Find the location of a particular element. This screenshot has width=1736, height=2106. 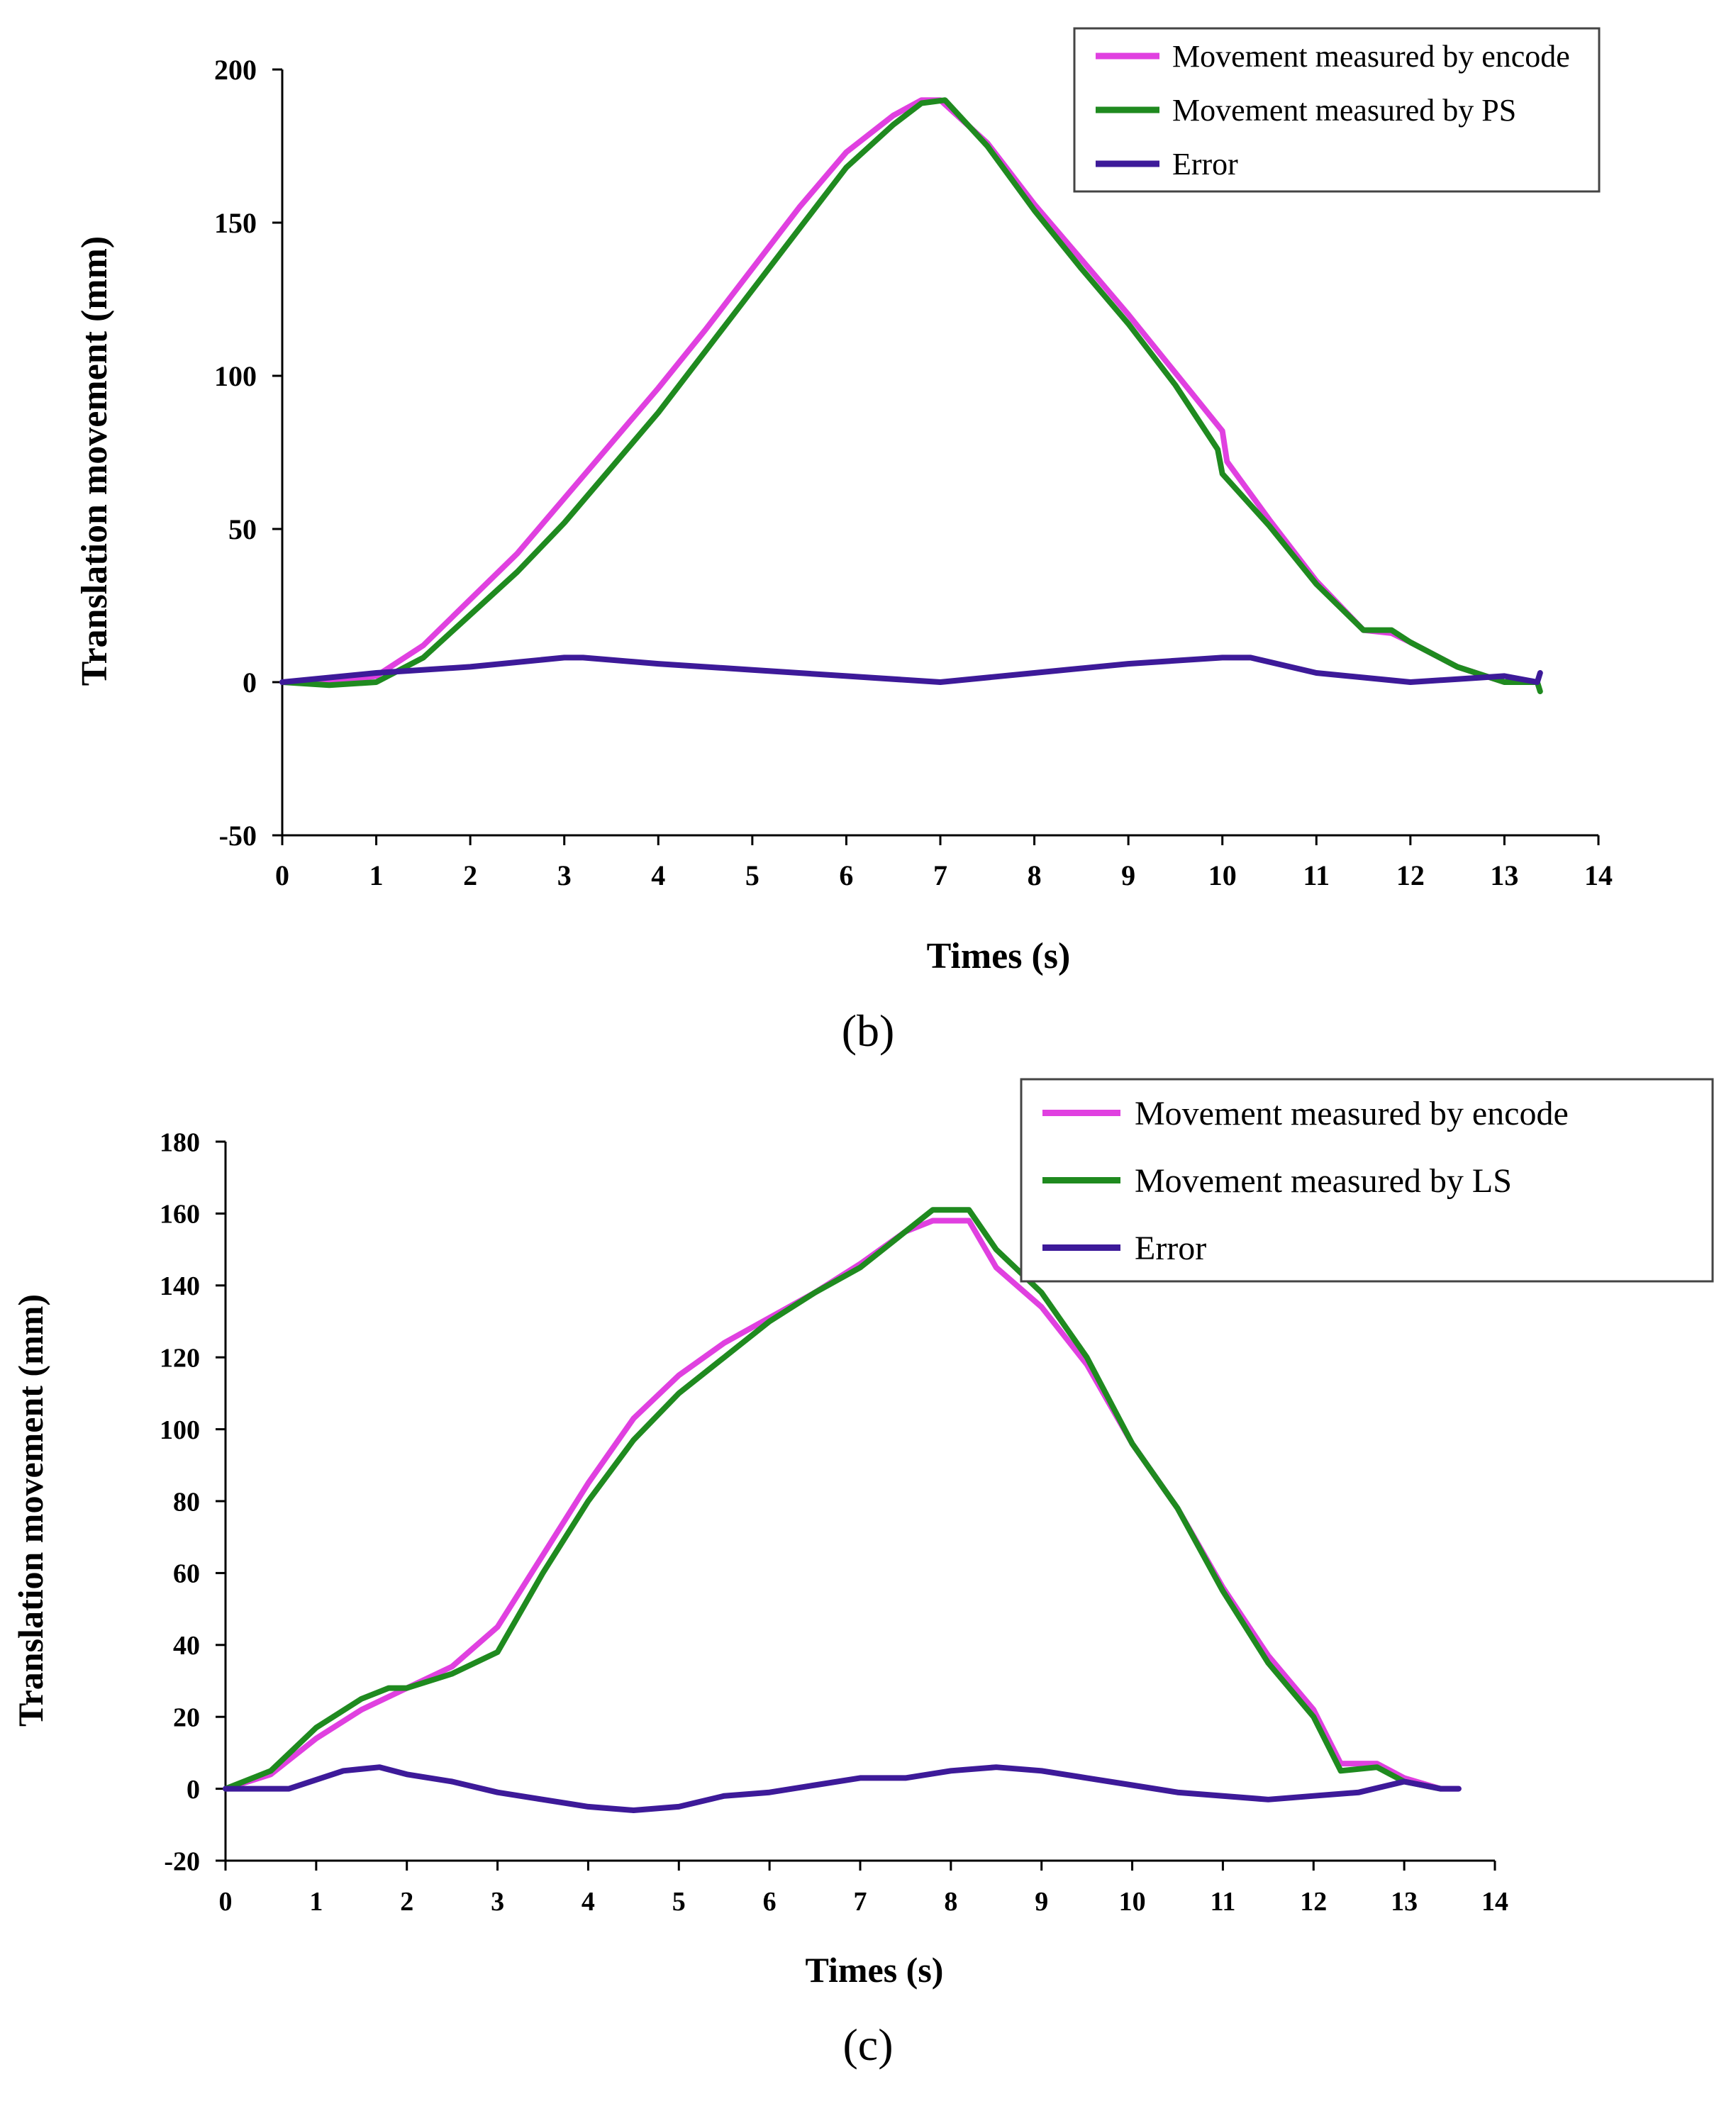

y-tick-label: 40 is located at coordinates (186, 1646).